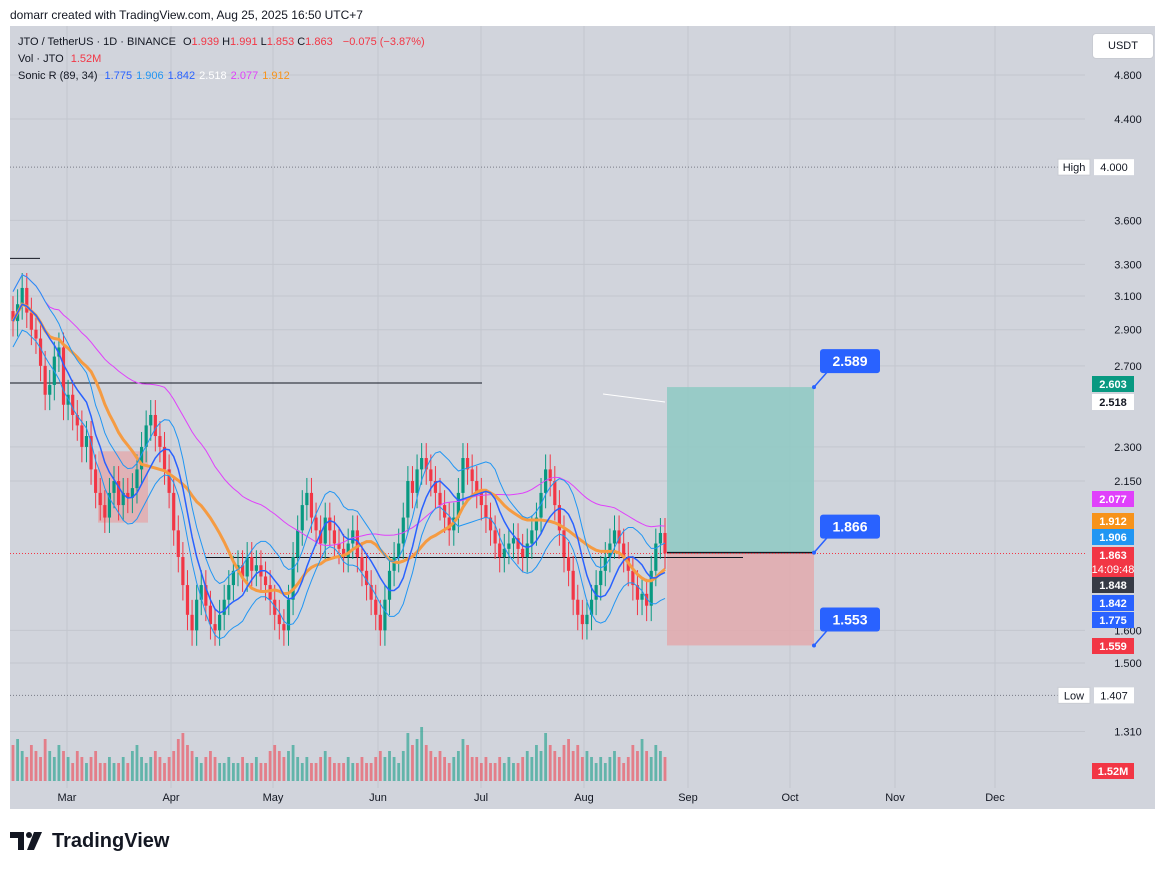  What do you see at coordinates (67, 798) in the screenshot?
I see `x-tick-label: Mar` at bounding box center [67, 798].